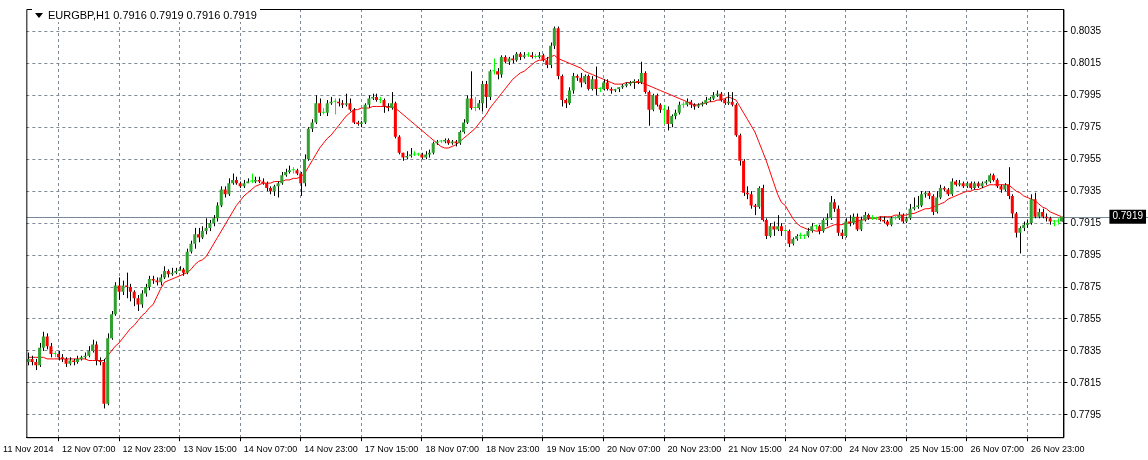 This screenshot has width=1148, height=460. Describe the element at coordinates (1086, 126) in the screenshot. I see `y-tick-label: 0.7975` at that location.